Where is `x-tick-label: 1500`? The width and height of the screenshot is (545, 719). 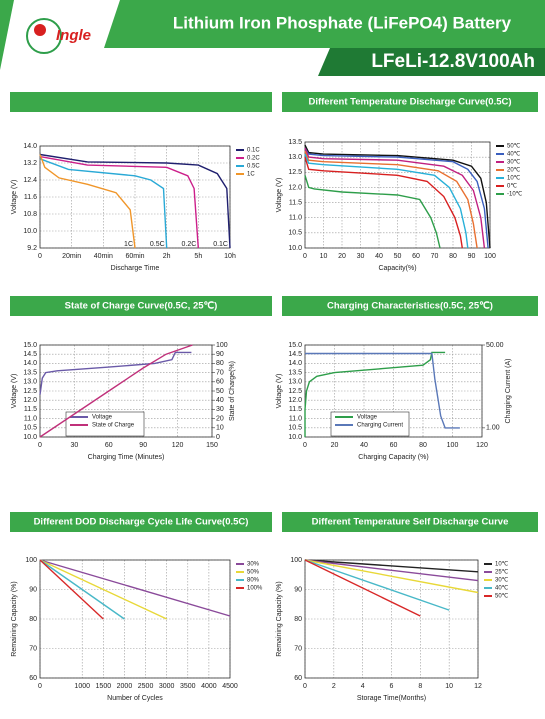
x-tick-label: 1500 is located at coordinates (104, 686).